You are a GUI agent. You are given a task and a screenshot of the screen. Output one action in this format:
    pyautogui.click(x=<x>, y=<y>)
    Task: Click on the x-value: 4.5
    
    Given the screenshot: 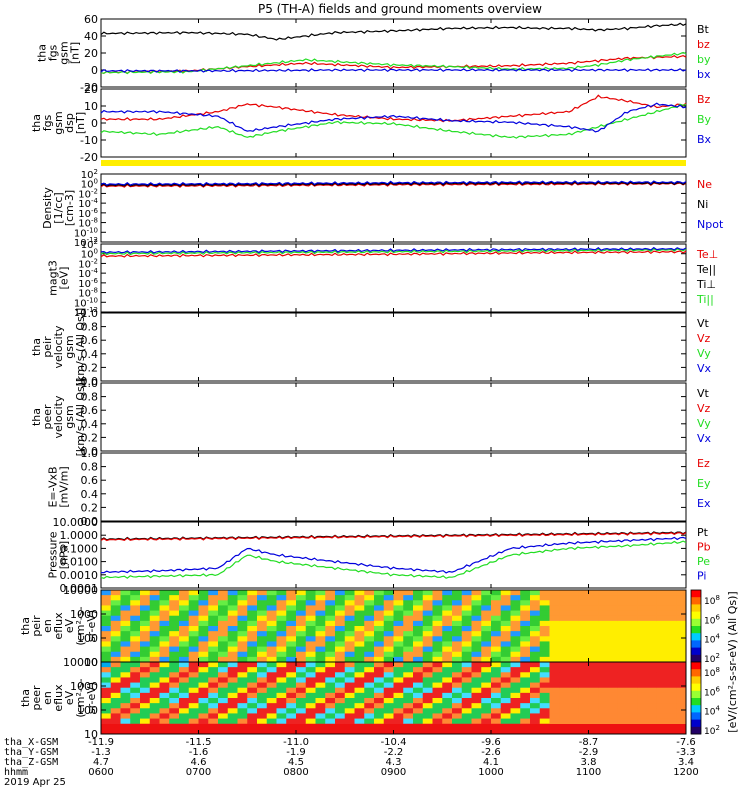 What is the action you would take?
    pyautogui.click(x=296, y=762)
    